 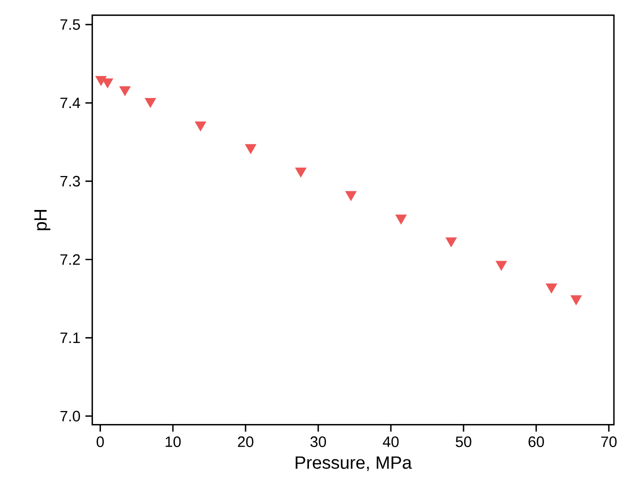 I want to click on x-tick-label: 10, so click(x=173, y=442).